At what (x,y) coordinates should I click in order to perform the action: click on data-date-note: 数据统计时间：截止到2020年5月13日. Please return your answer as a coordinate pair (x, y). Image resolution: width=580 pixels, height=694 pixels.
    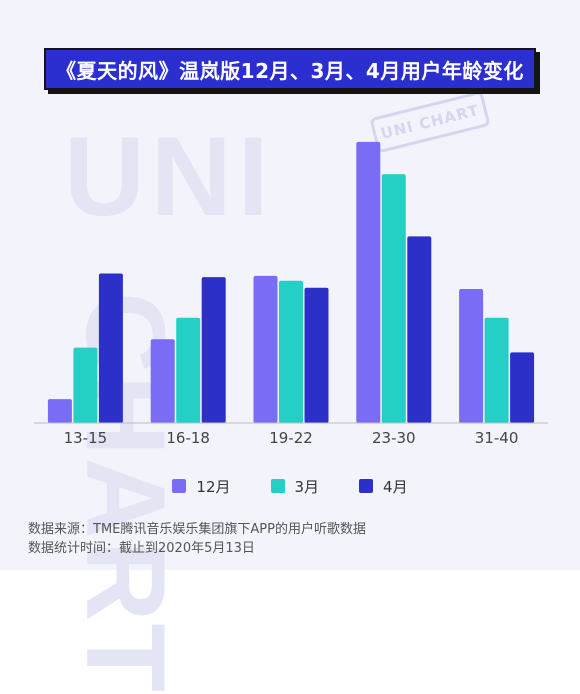
    Looking at the image, I should click on (141, 548).